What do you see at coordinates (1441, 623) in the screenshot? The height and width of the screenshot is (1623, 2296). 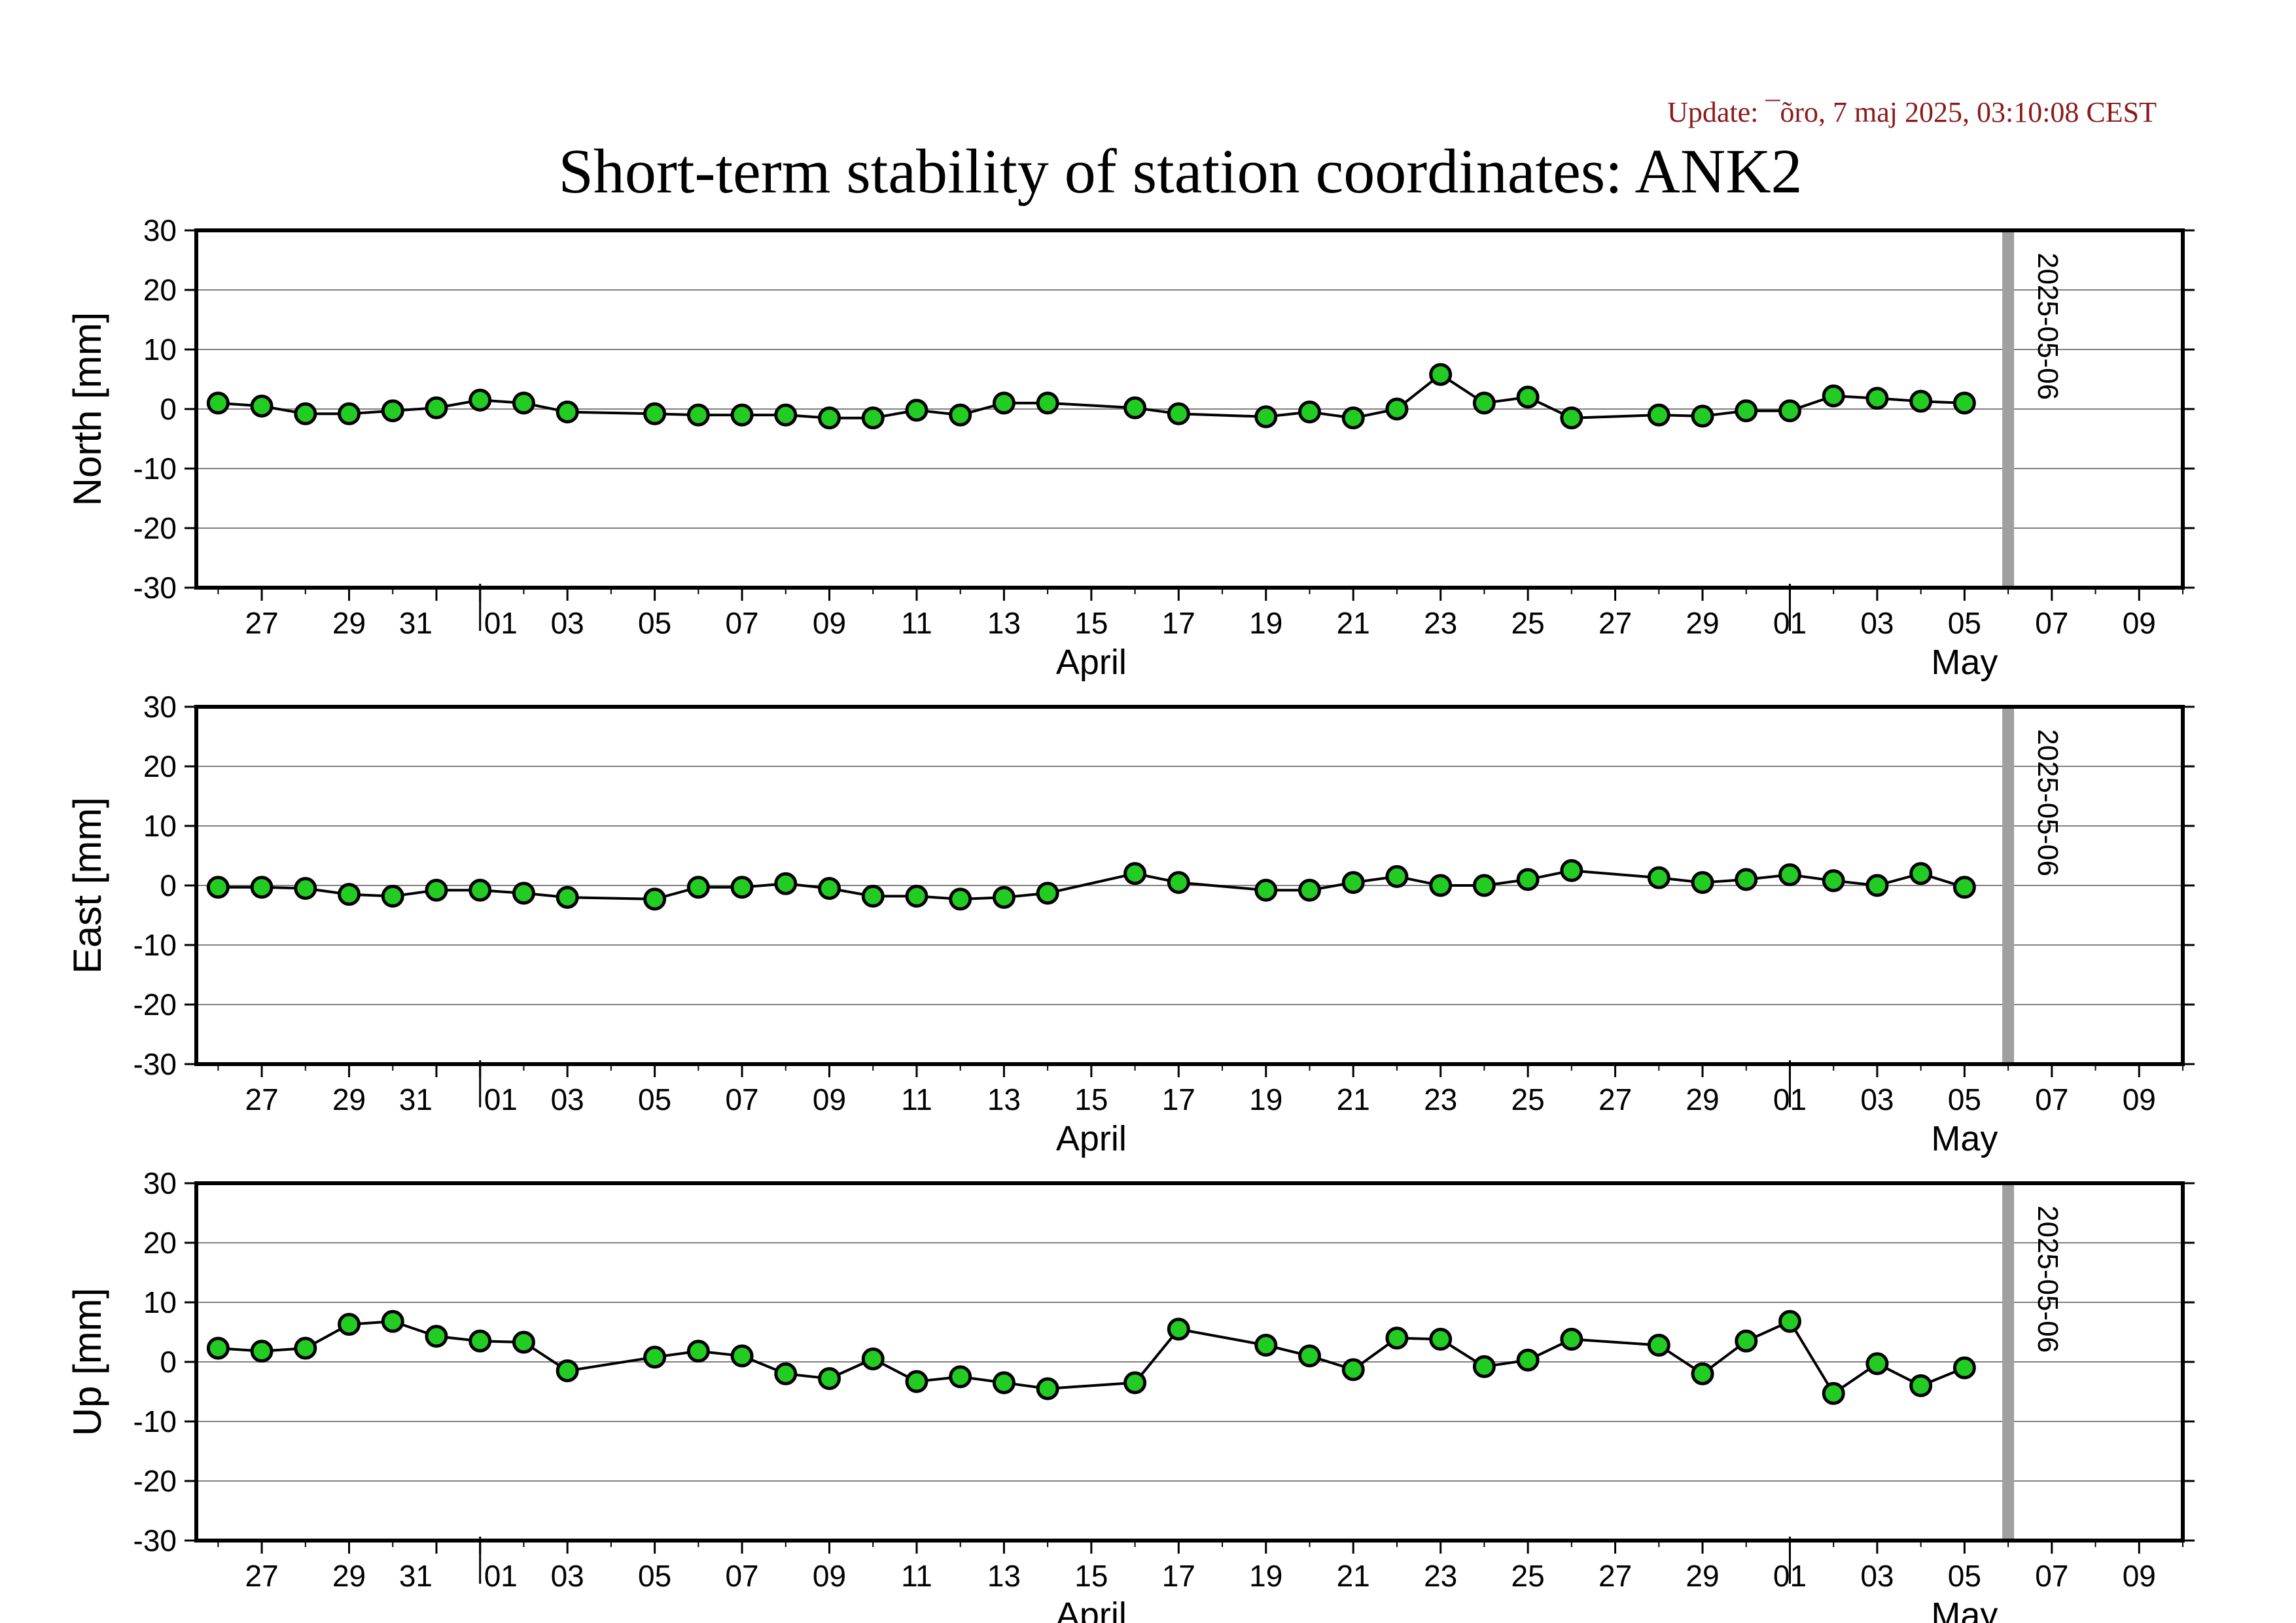 I see `x-tick-label: 23` at bounding box center [1441, 623].